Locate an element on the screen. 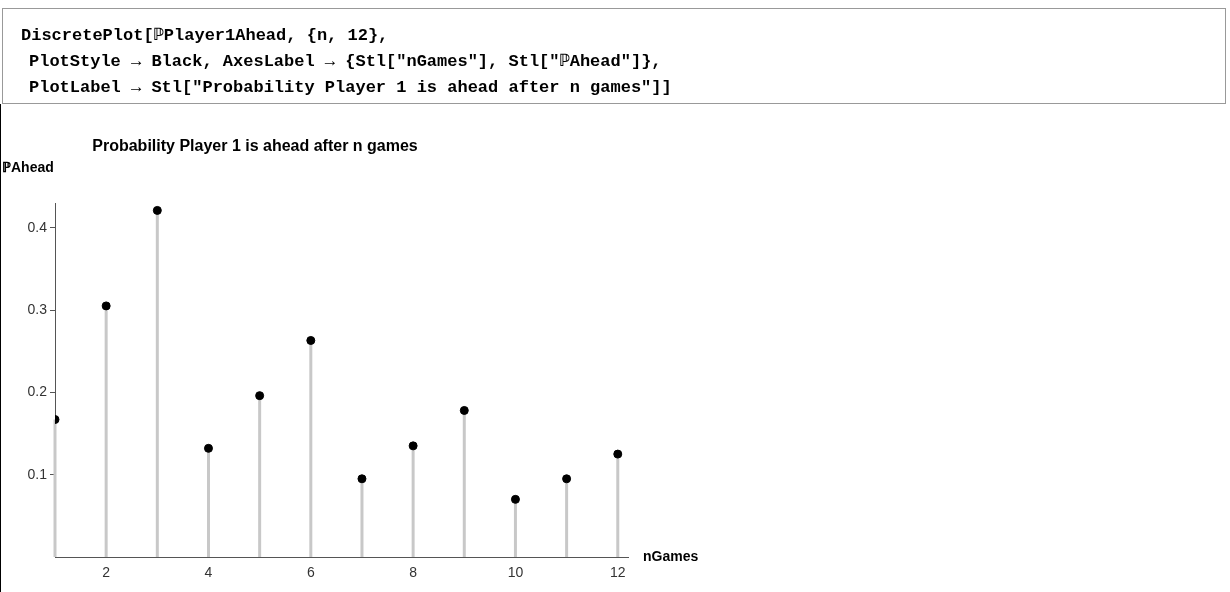 This screenshot has height=592, width=1230. y-axis-title: ℙAhead is located at coordinates (28, 167).